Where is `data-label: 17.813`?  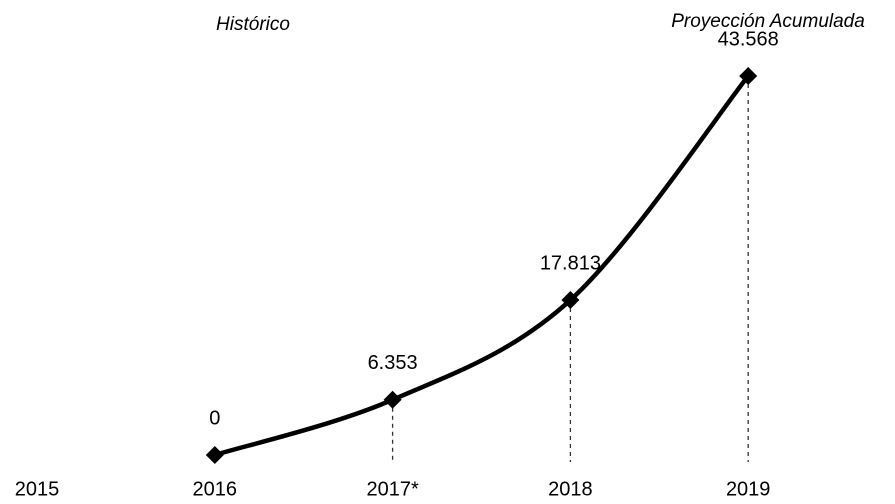
data-label: 17.813 is located at coordinates (570, 263).